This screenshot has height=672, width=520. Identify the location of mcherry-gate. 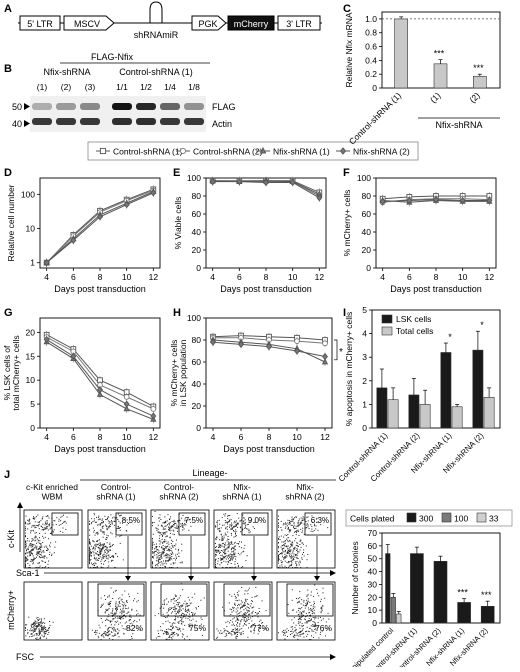
(247, 600).